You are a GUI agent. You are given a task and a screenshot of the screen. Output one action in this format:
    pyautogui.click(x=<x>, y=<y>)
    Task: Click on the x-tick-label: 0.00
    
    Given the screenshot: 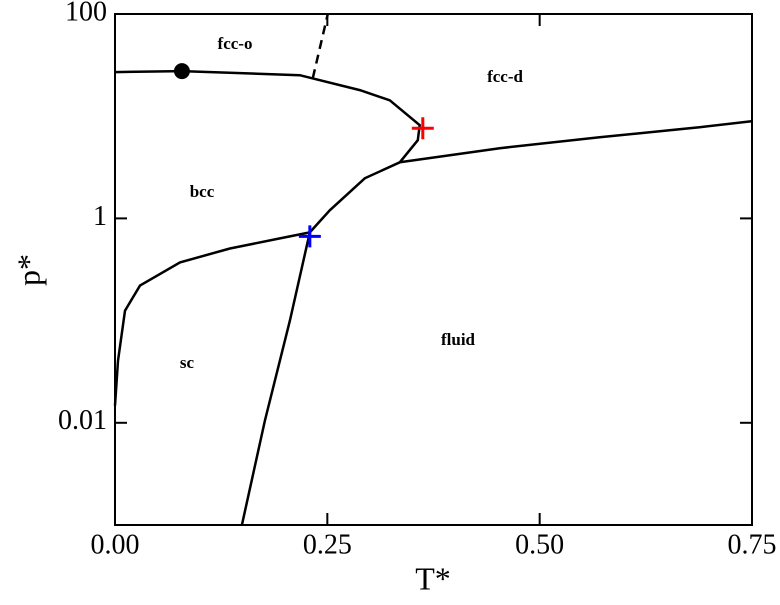 What is the action you would take?
    pyautogui.click(x=115, y=544)
    